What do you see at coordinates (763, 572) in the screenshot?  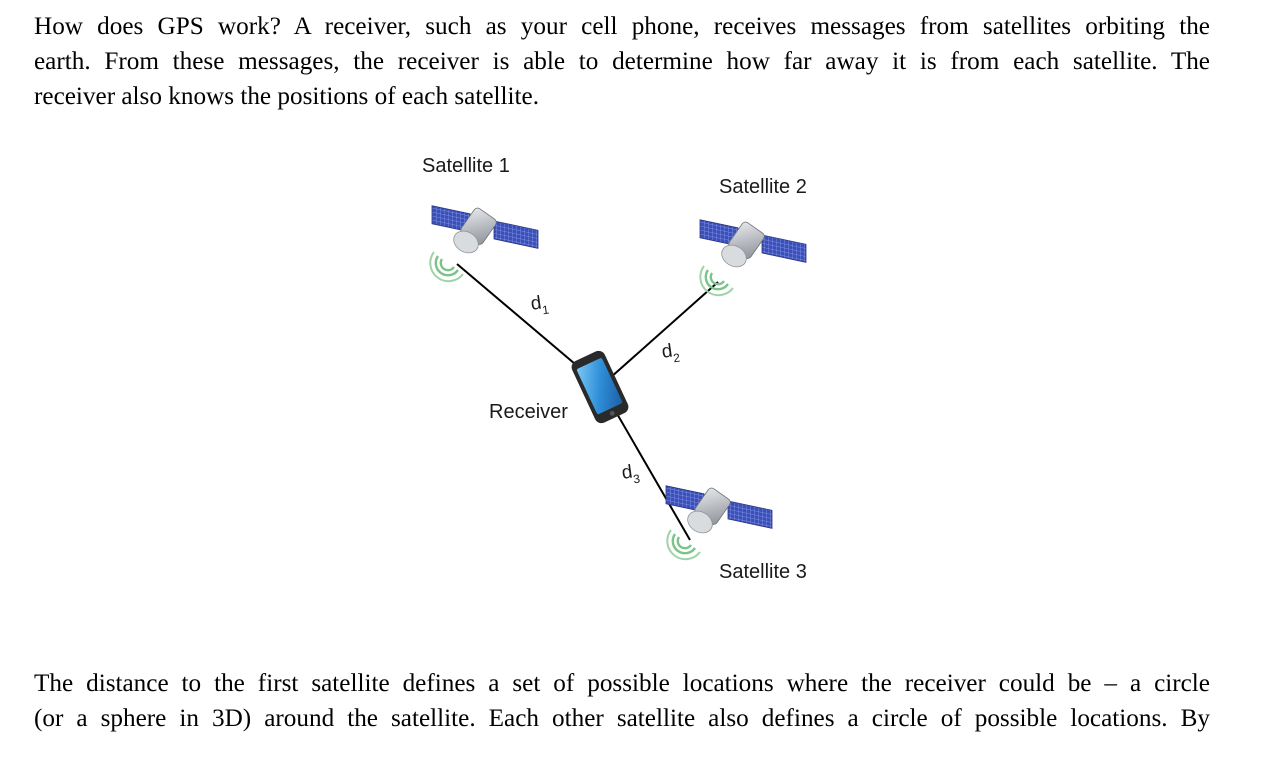 I see `satellite-3-label: Satellite 3` at bounding box center [763, 572].